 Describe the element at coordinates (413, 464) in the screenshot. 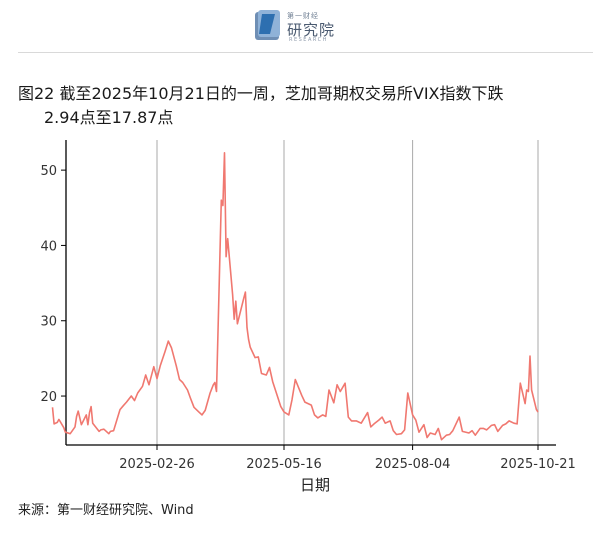

I see `x-tick-label: 2025-08-04` at that location.